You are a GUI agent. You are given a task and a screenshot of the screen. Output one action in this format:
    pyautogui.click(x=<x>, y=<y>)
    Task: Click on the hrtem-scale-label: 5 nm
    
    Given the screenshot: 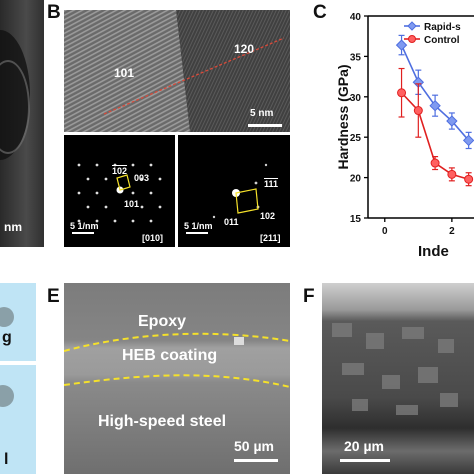 What is the action you would take?
    pyautogui.click(x=262, y=113)
    